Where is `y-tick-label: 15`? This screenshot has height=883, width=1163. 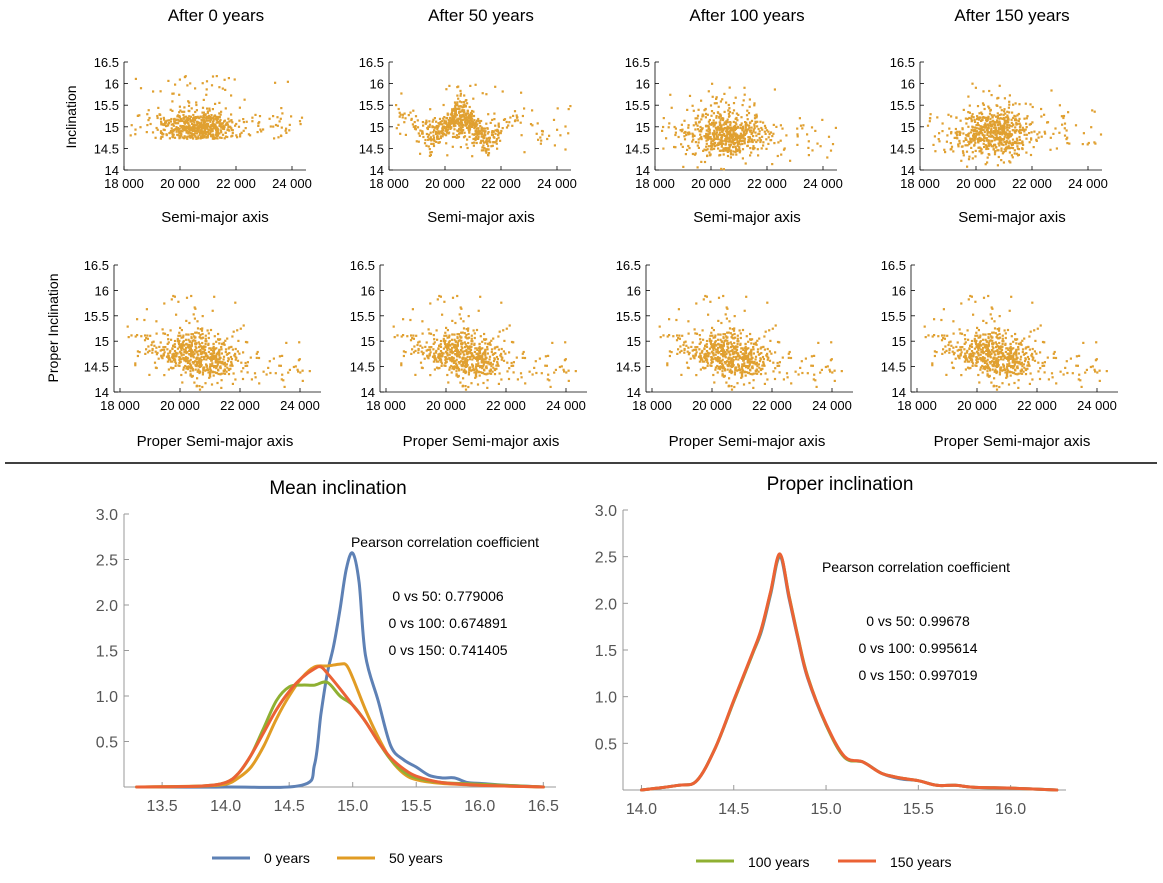 y-tick-label: 15 is located at coordinates (368, 341).